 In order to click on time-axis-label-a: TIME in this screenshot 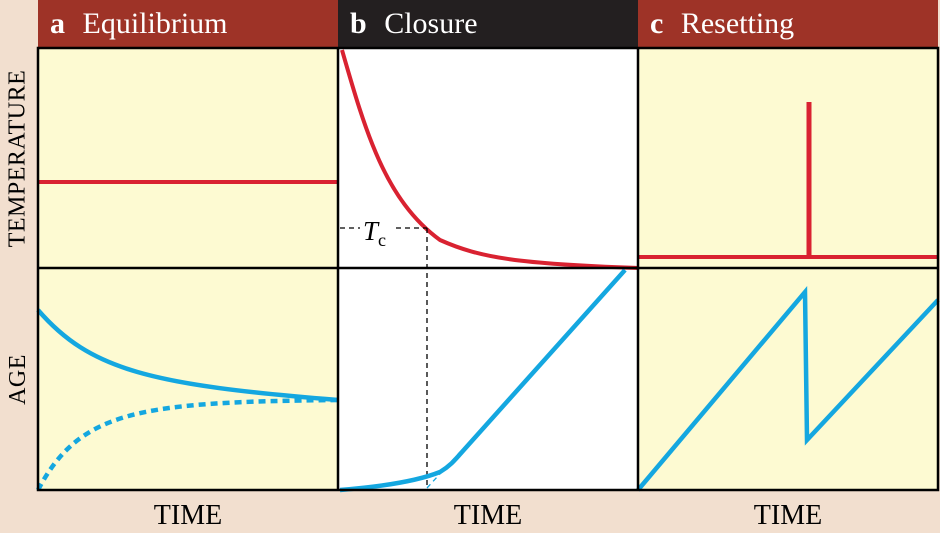, I will do `click(188, 515)`.